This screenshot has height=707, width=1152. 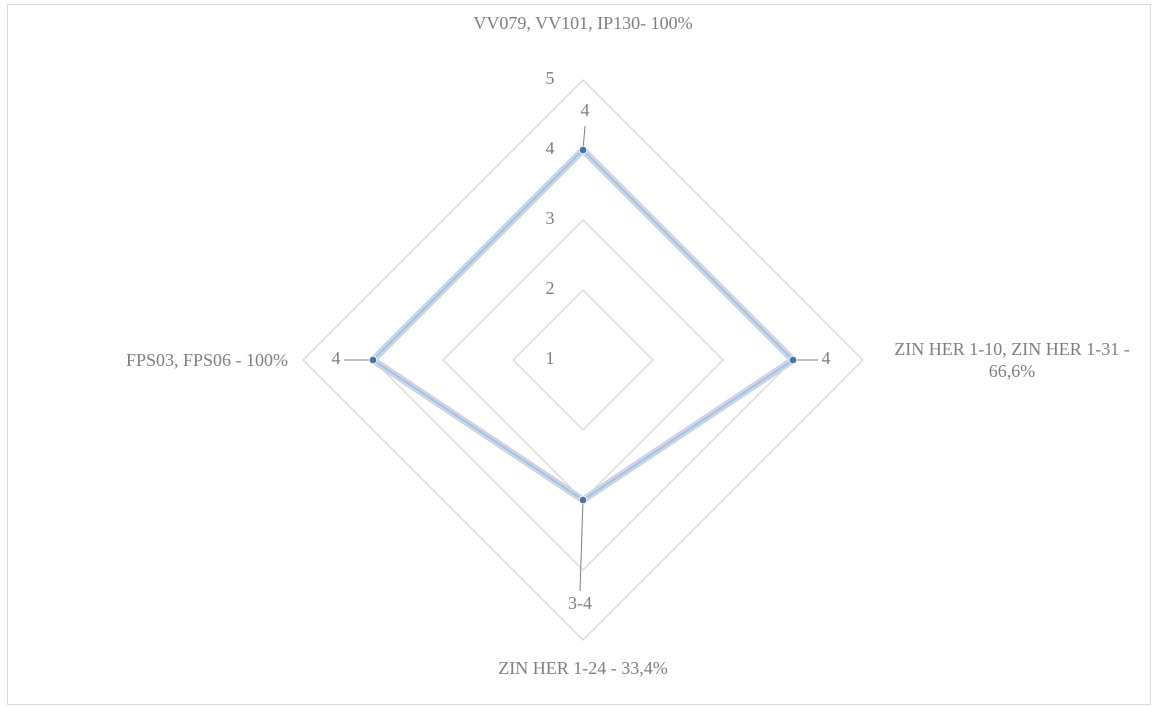 What do you see at coordinates (581, 545) in the screenshot?
I see `leader-line` at bounding box center [581, 545].